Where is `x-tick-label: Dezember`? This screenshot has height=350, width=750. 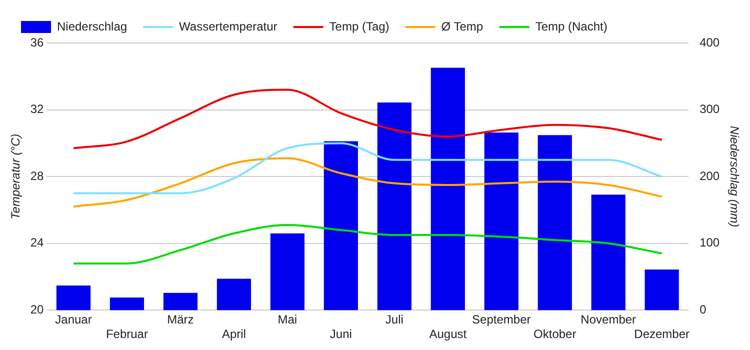
x-tick-label: Dezember is located at coordinates (662, 334).